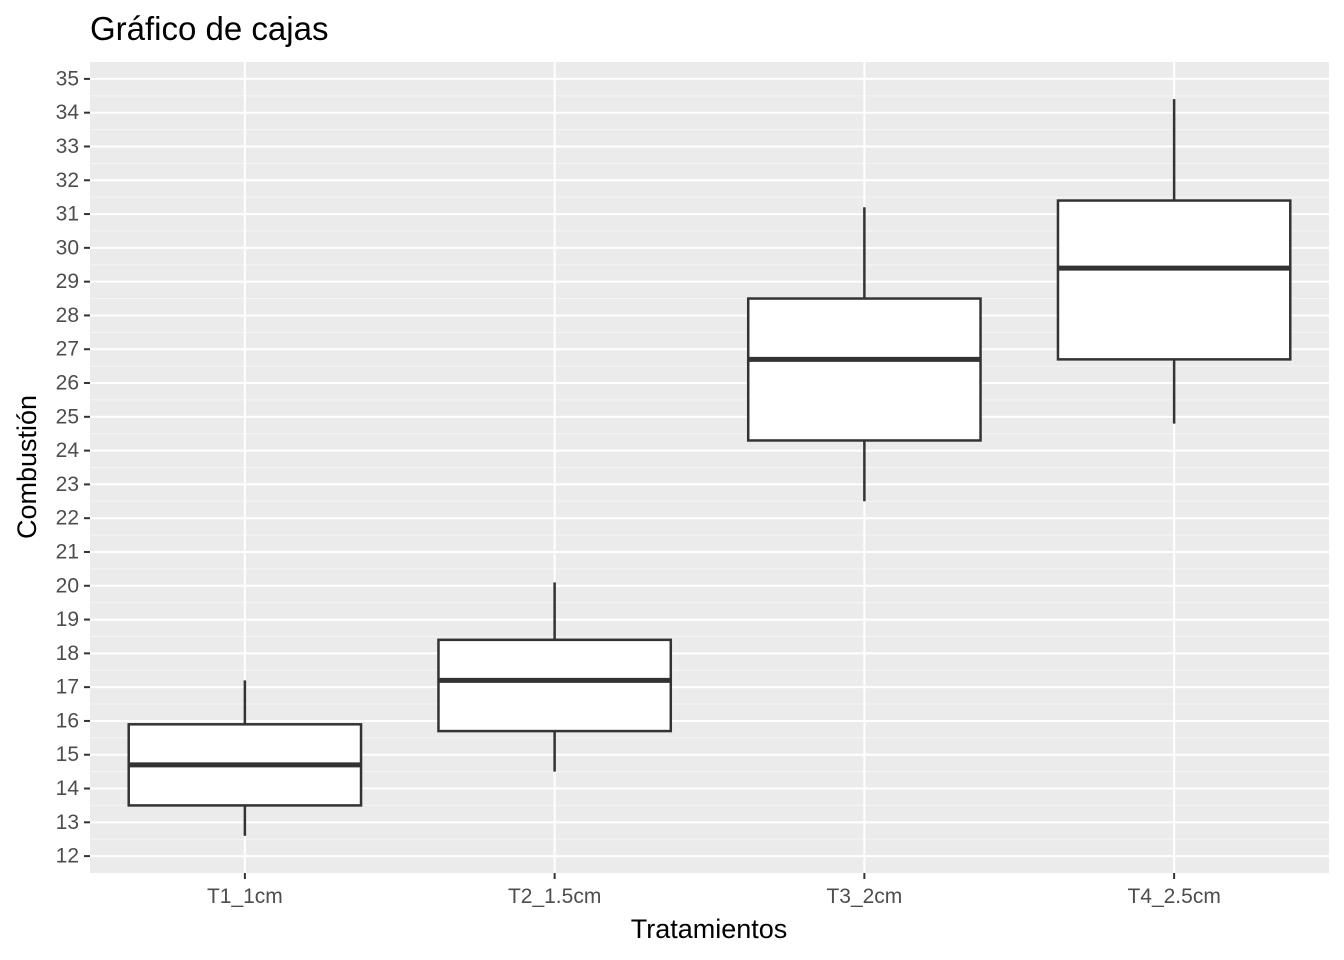  I want to click on box-T1_1cm, so click(245, 758).